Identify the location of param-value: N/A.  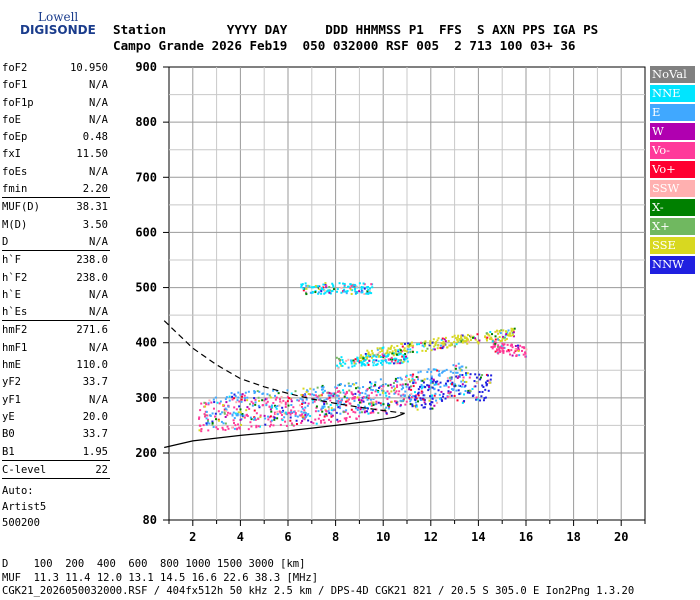
(98, 312).